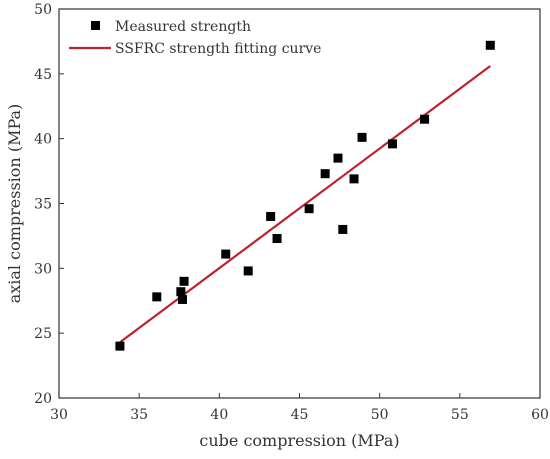  I want to click on x-tick-label: 35, so click(139, 415).